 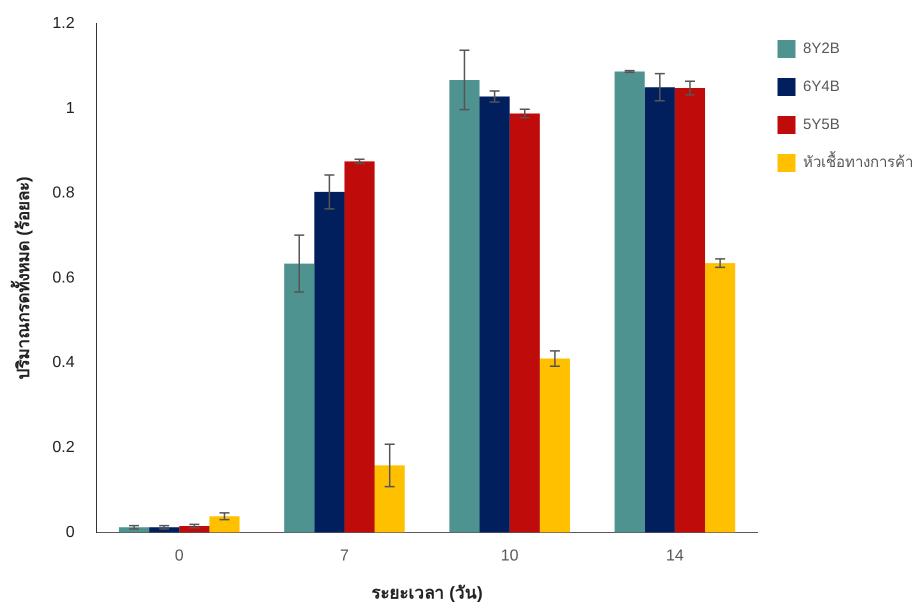 I want to click on legend-label: 8Y2B, so click(x=821, y=49).